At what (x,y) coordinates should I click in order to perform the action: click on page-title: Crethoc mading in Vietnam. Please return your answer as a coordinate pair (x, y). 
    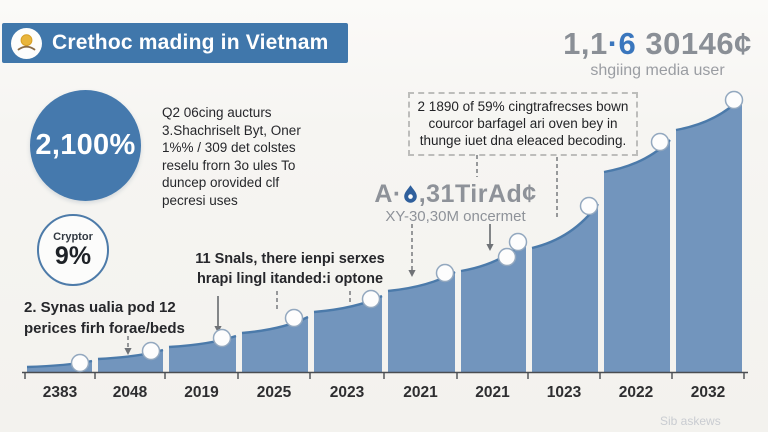
    Looking at the image, I should click on (190, 42).